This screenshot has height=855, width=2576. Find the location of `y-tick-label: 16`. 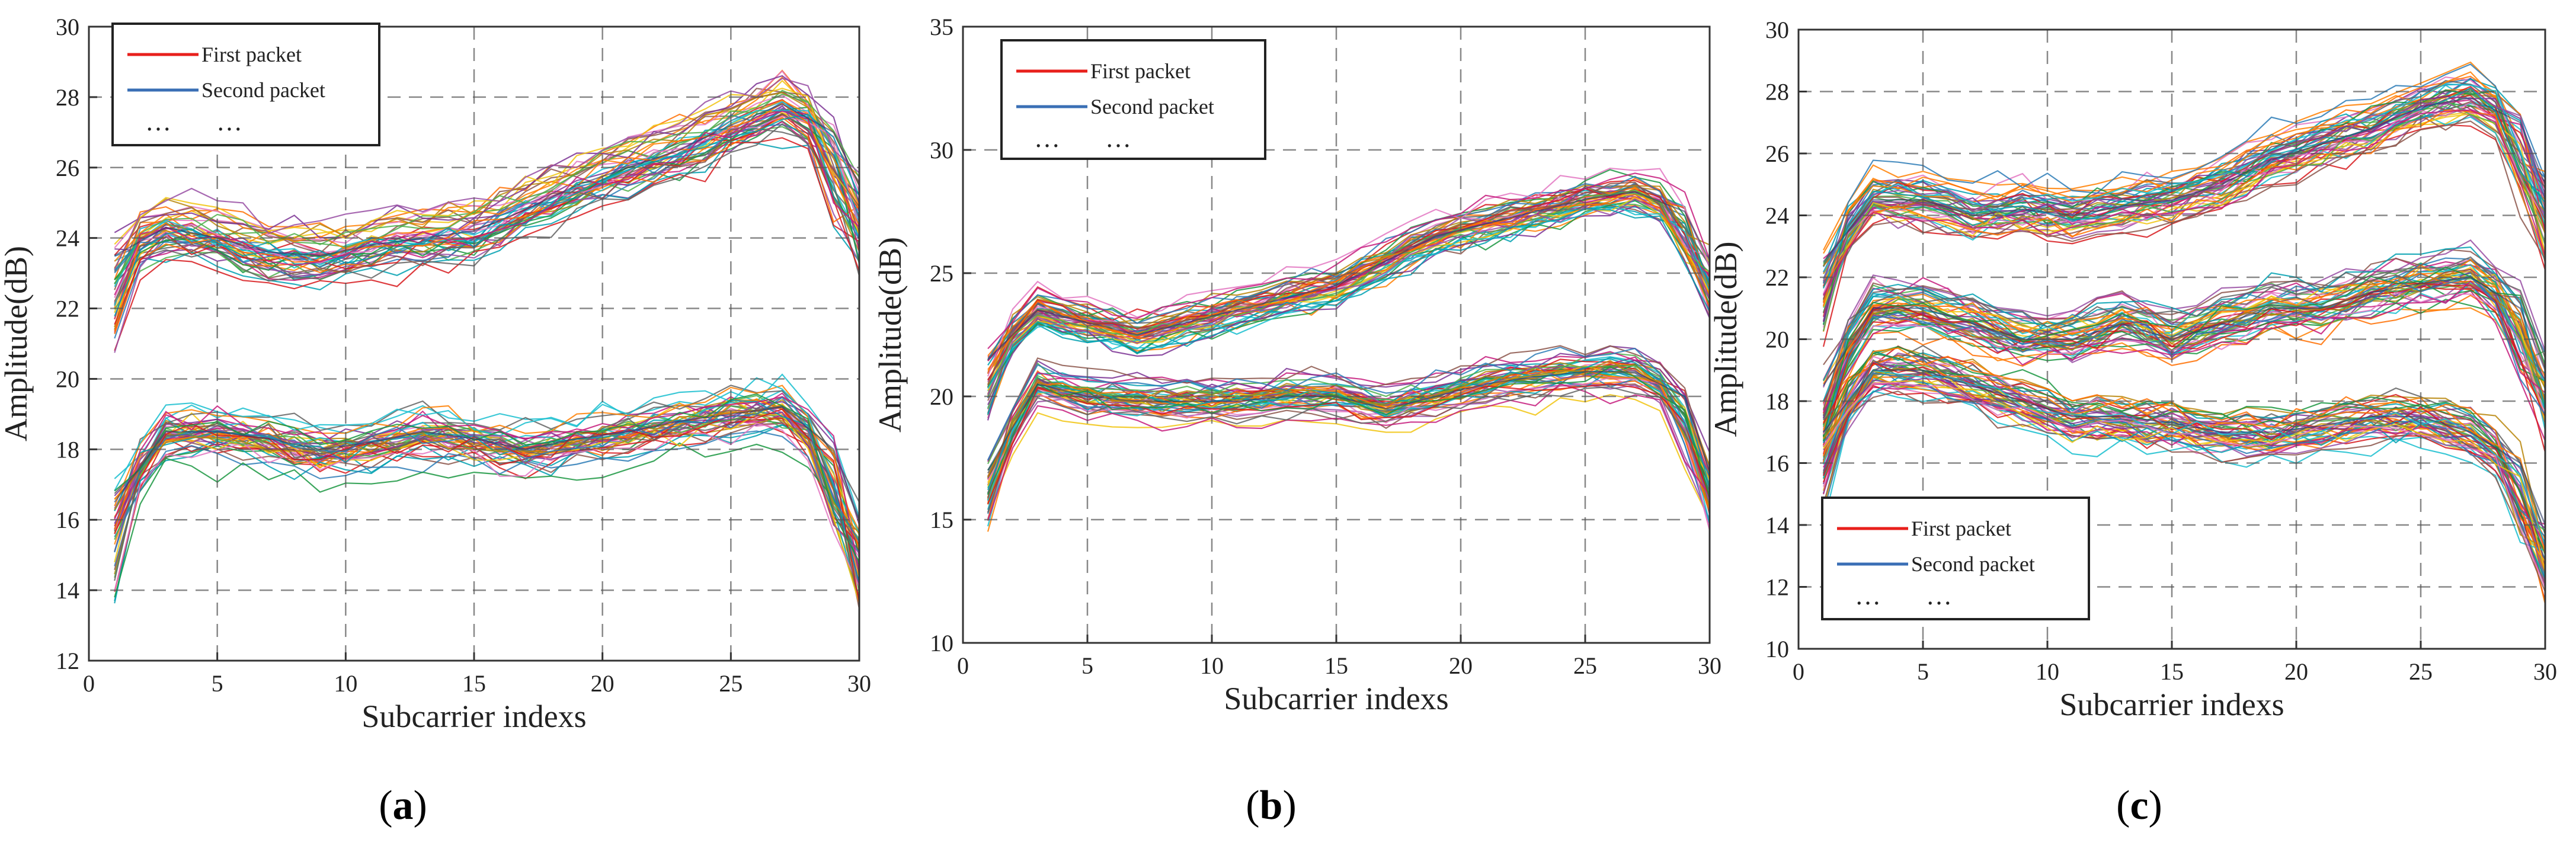

y-tick-label: 16 is located at coordinates (1777, 463).